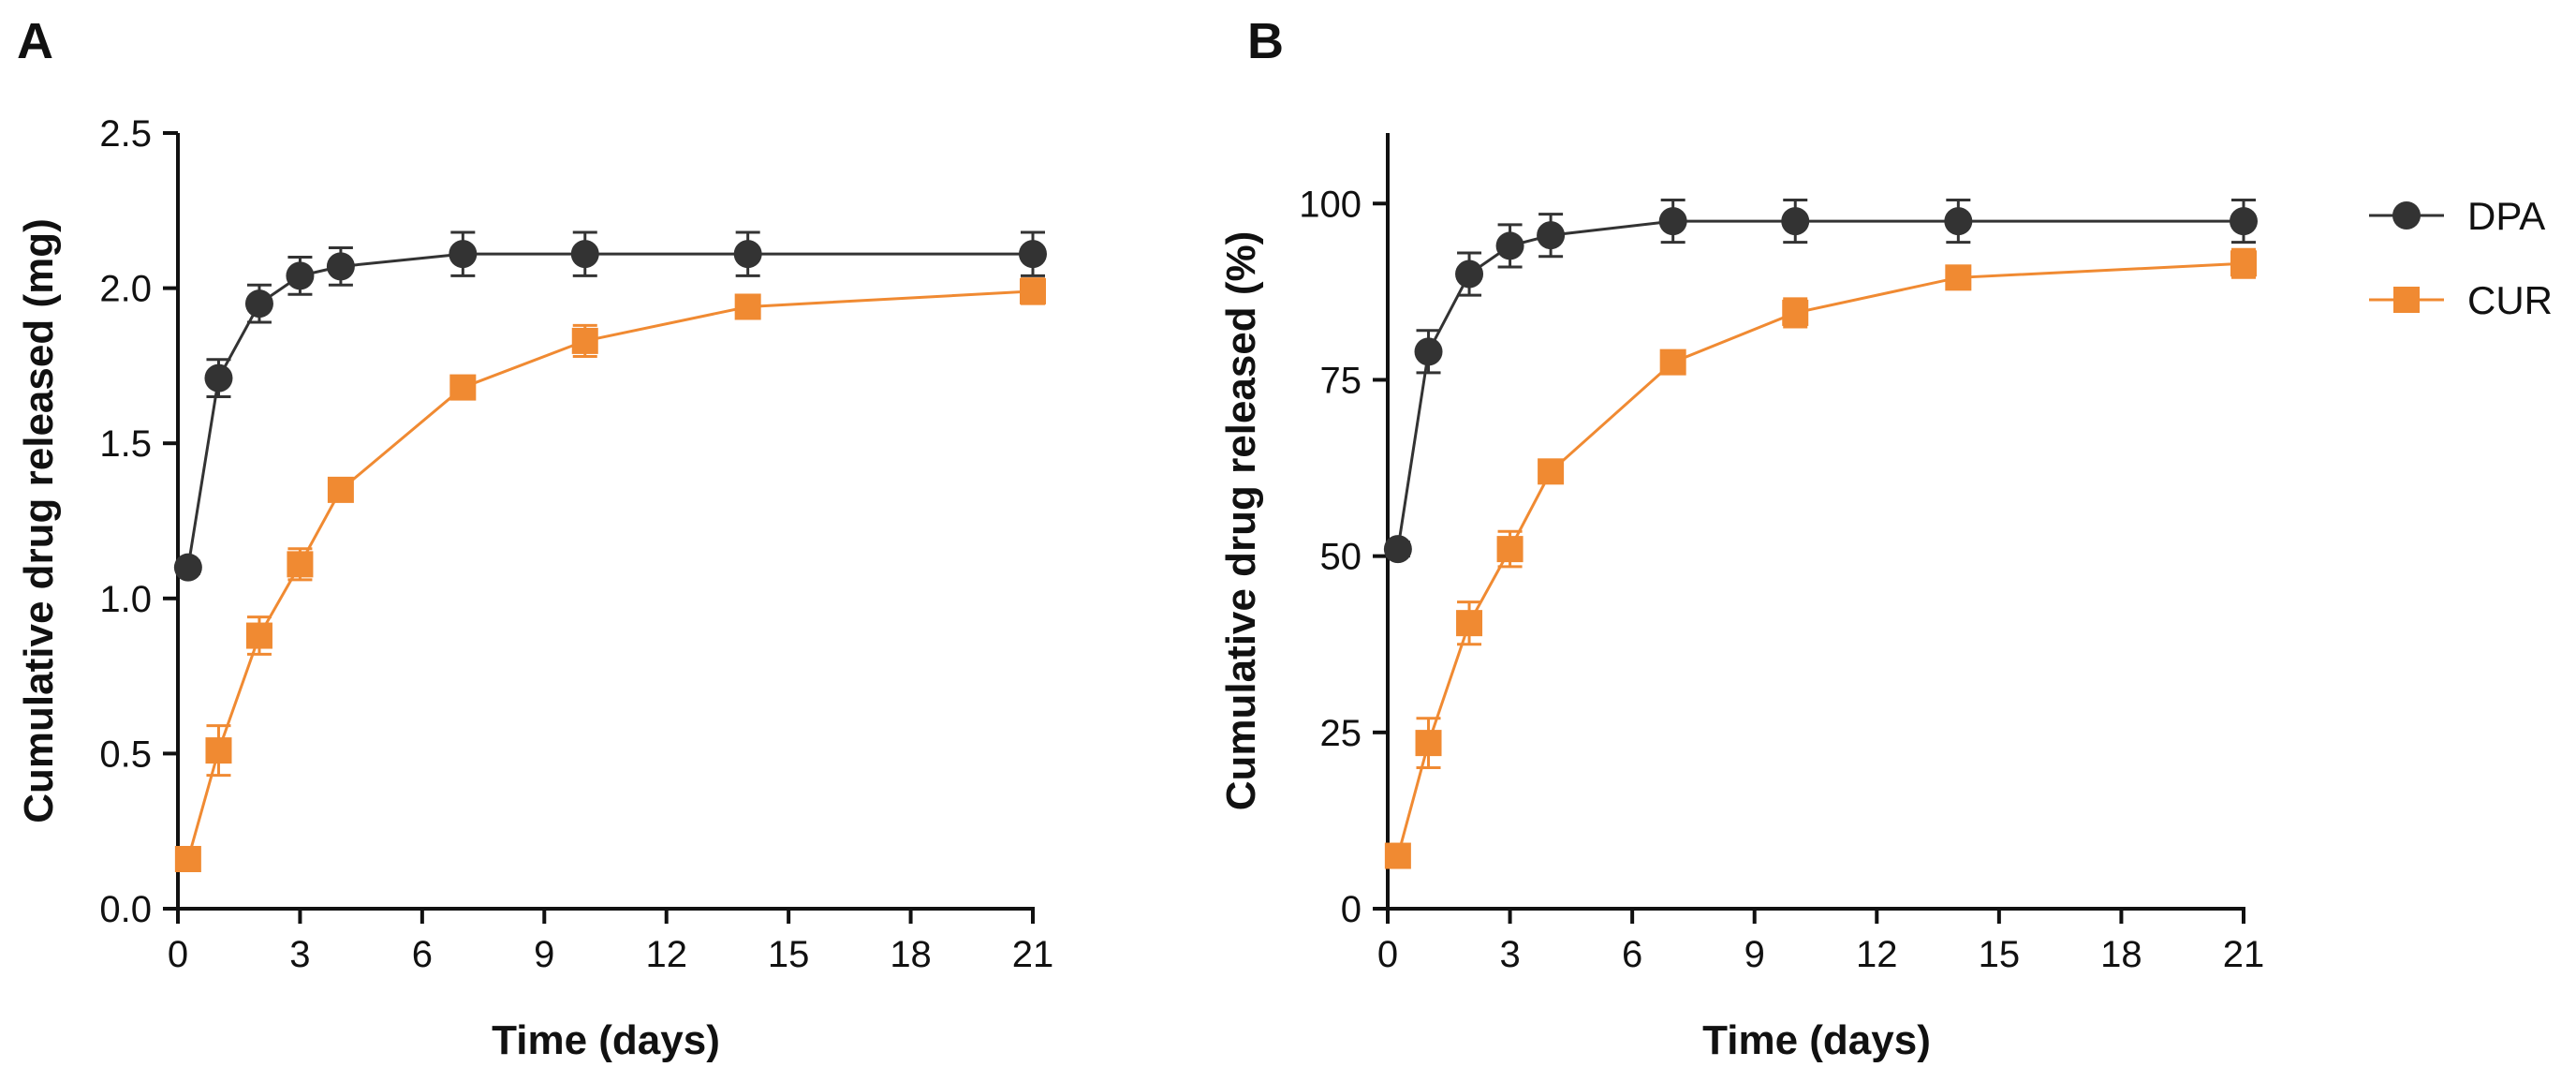 The height and width of the screenshot is (1082, 2576). I want to click on legend-cur-marker, so click(2406, 300).